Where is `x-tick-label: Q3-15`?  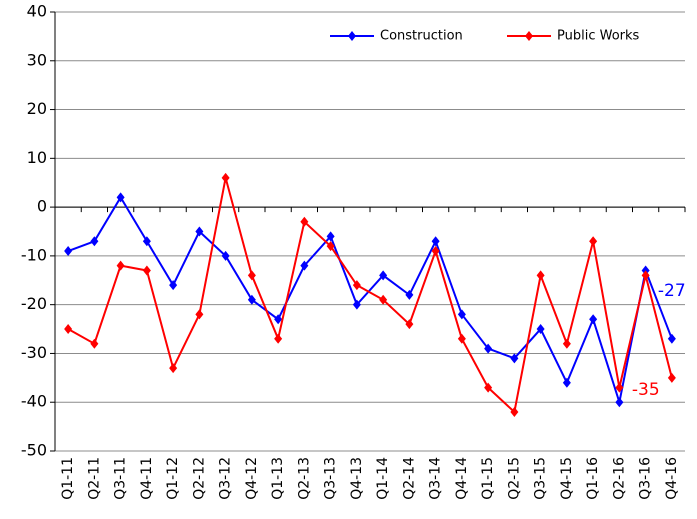 x-tick-label: Q3-15 is located at coordinates (541, 478).